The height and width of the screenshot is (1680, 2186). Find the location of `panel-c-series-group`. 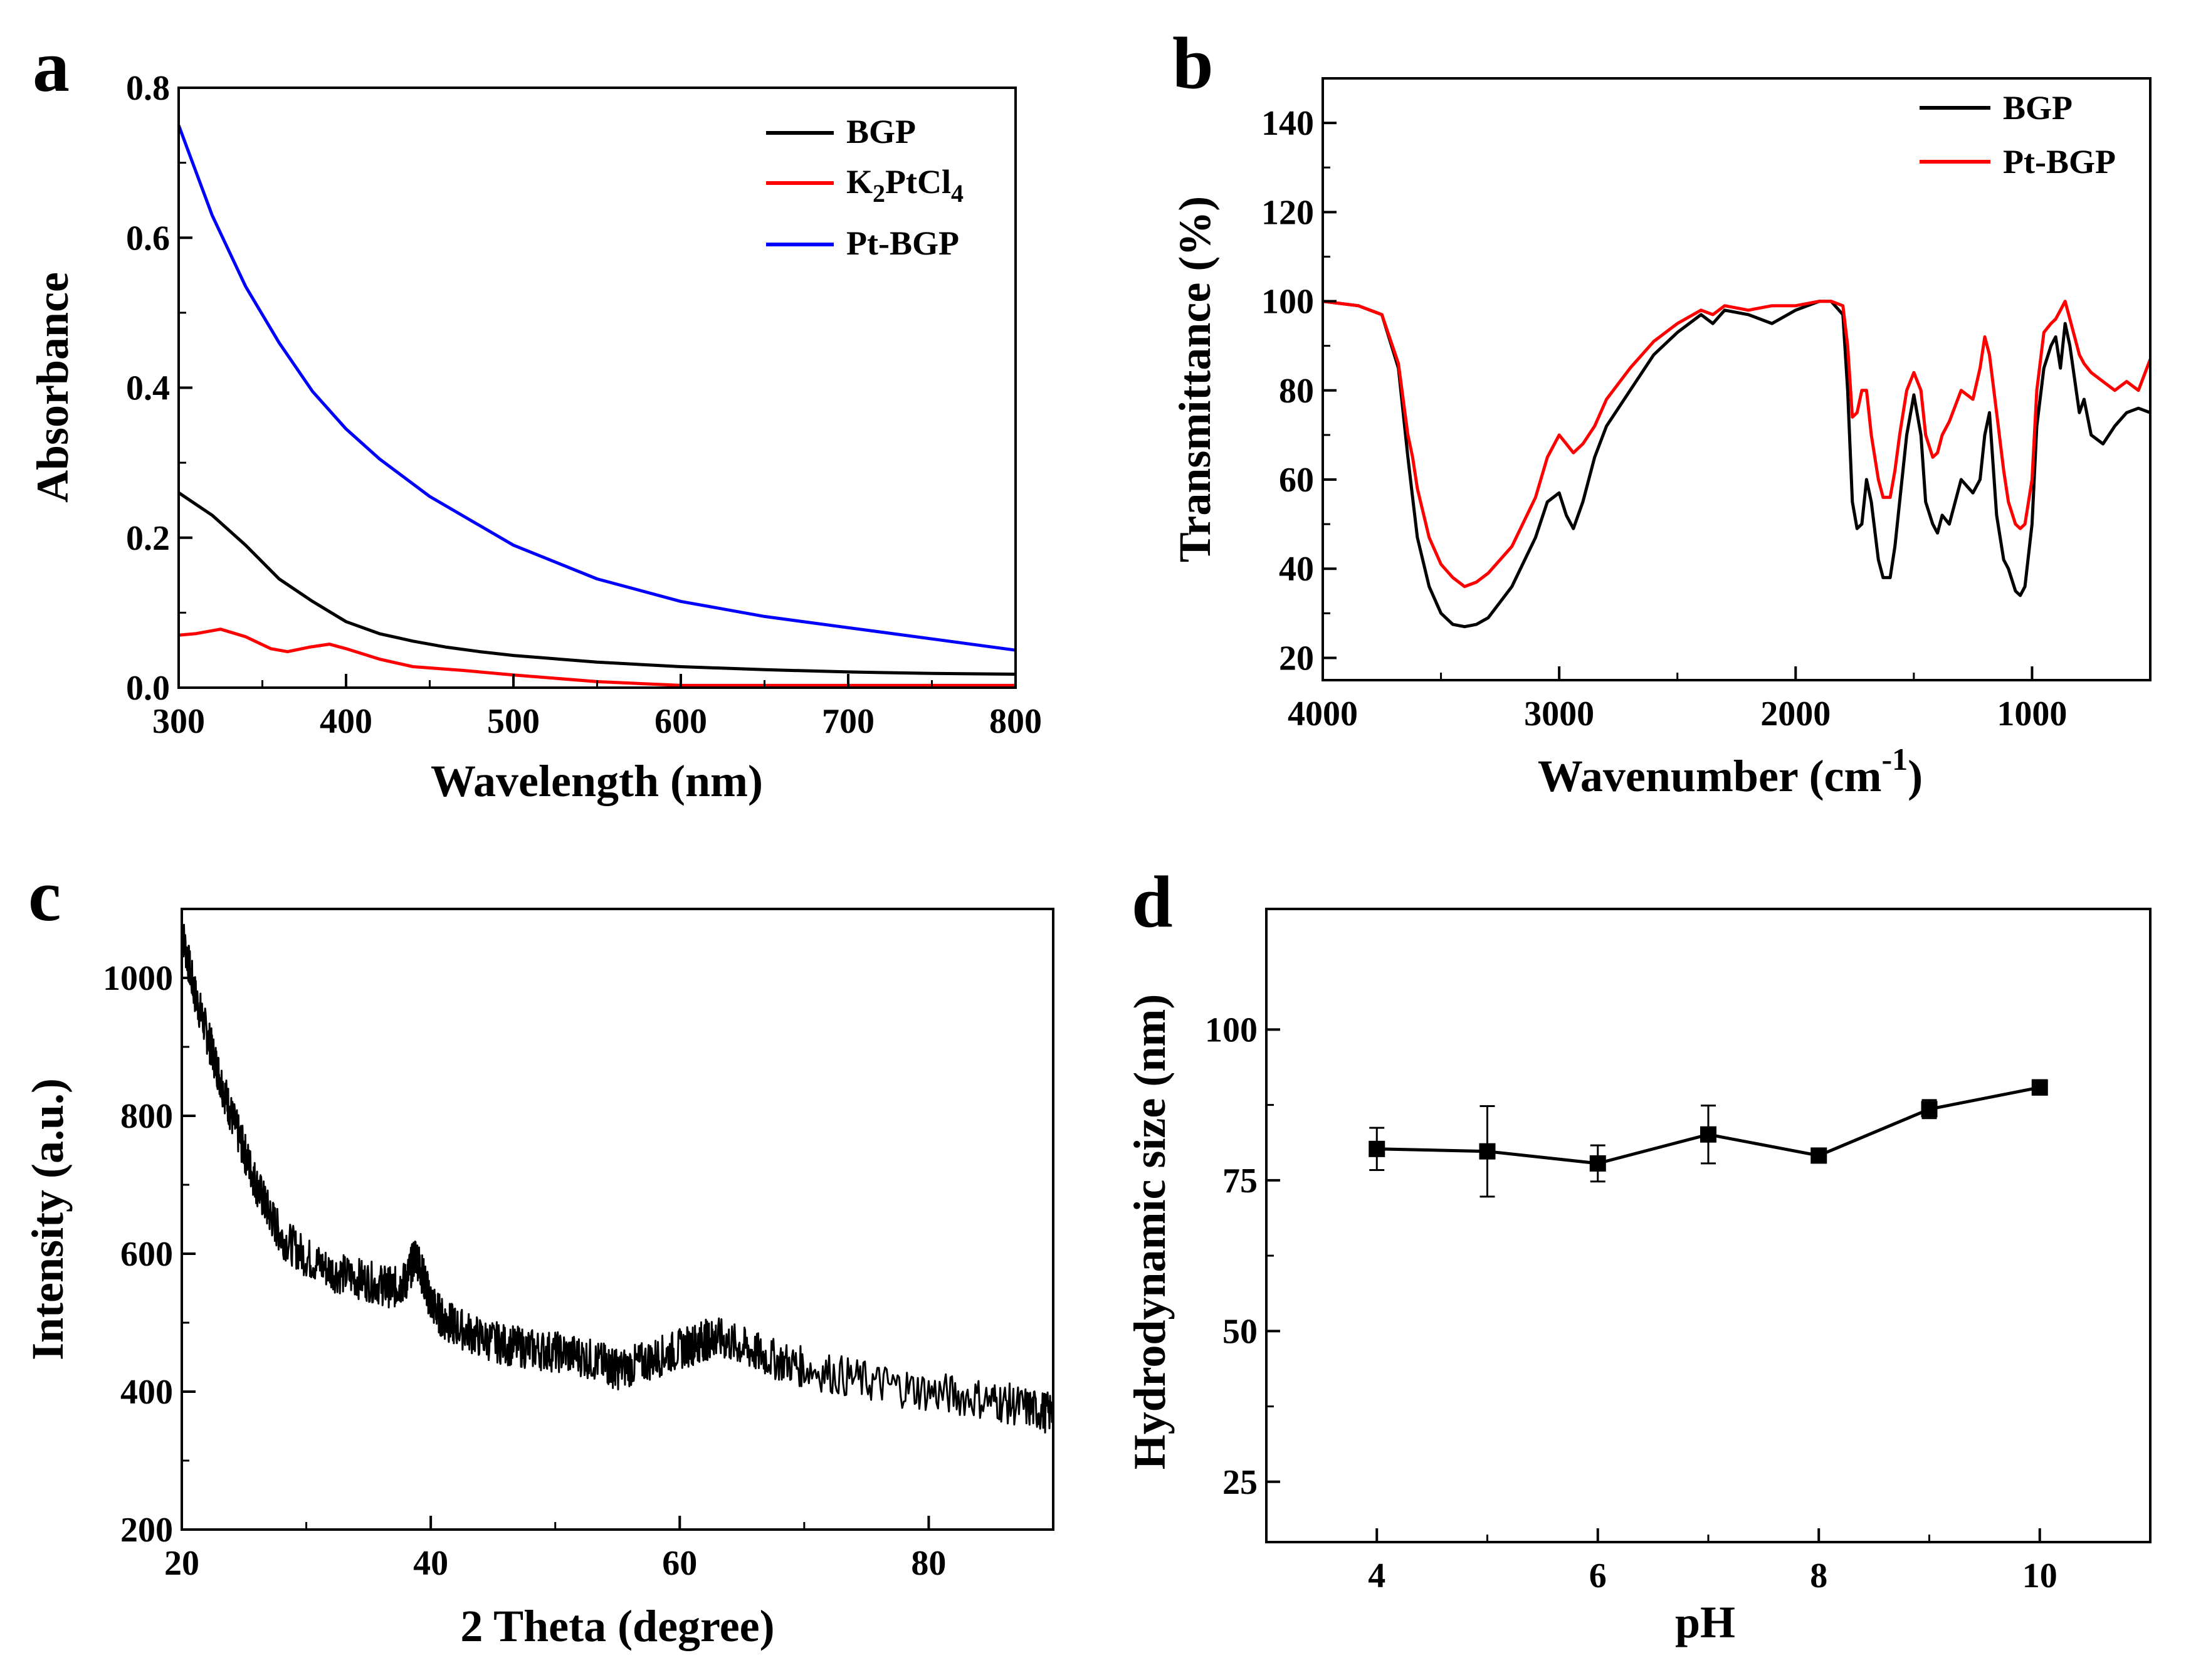

panel-c-series-group is located at coordinates (618, 1179).